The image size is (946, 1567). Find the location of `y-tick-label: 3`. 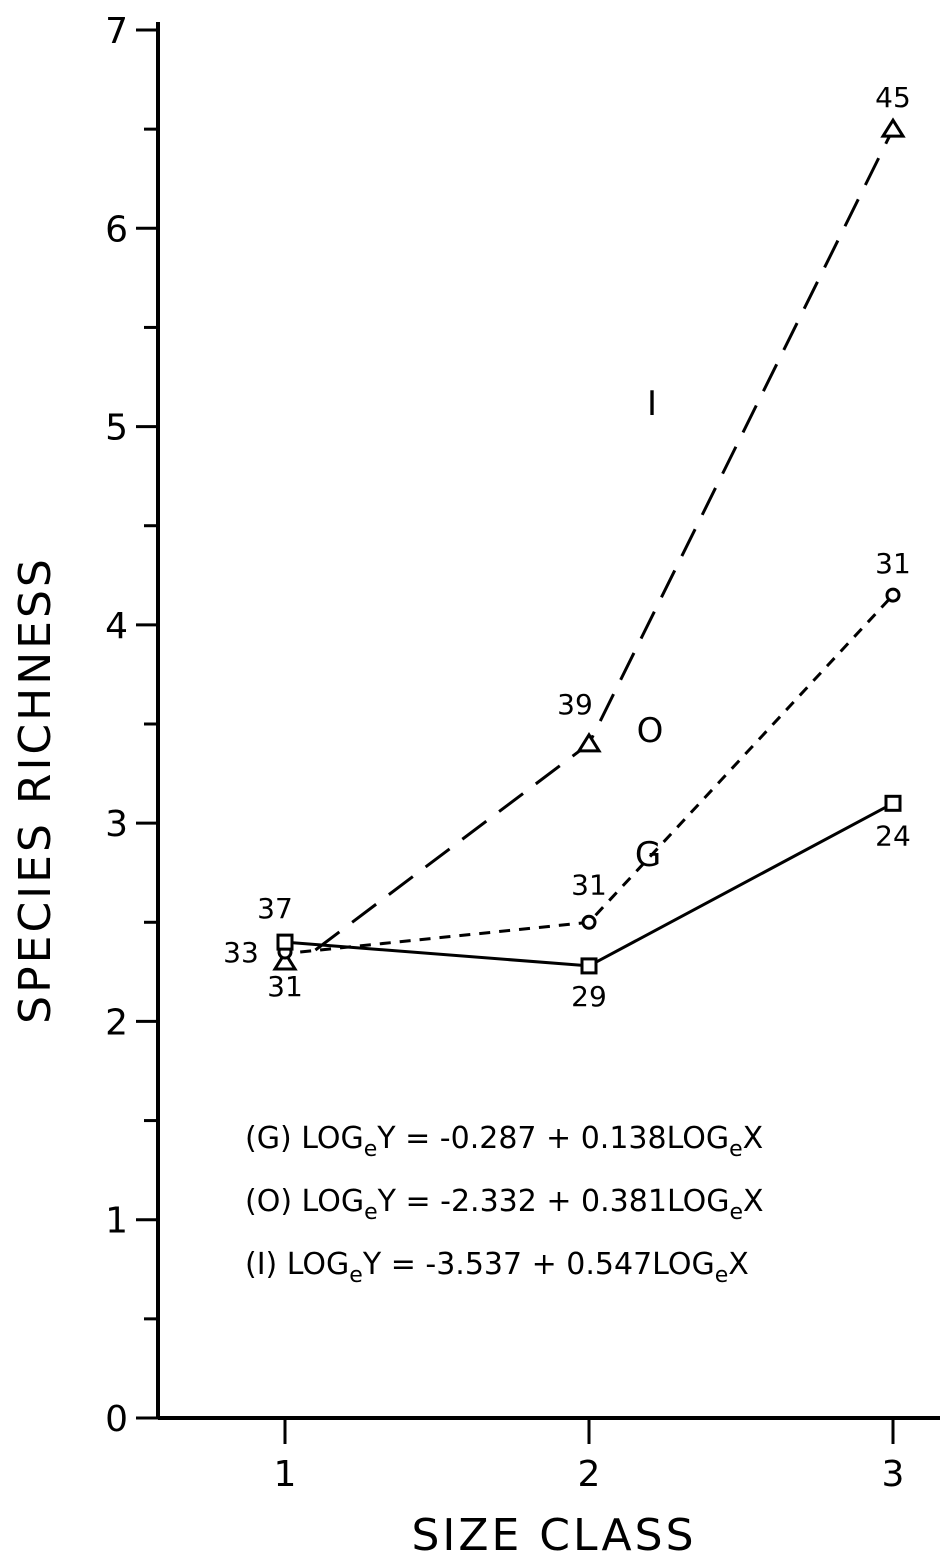

y-tick-label: 3 is located at coordinates (116, 824).